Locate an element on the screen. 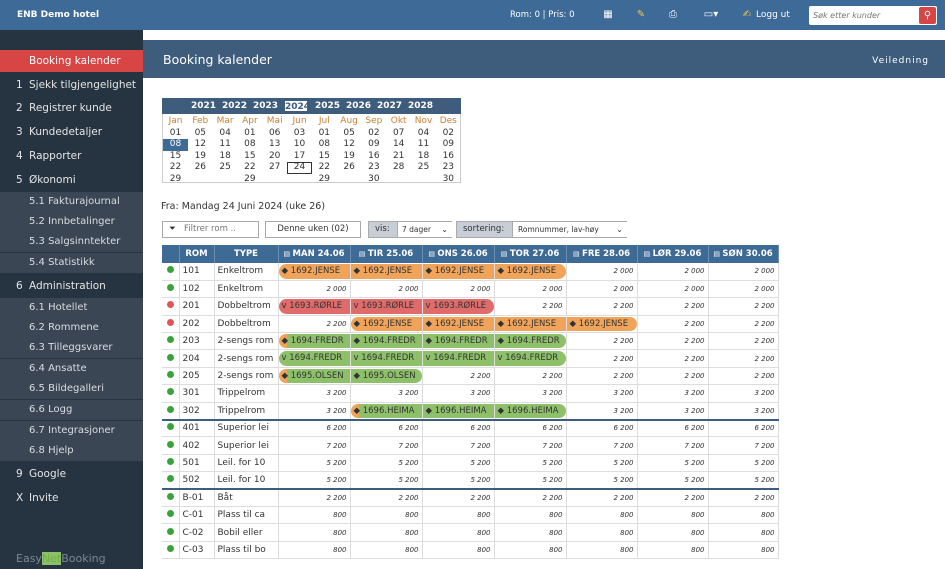 The image size is (945, 569). booking-bar: ◆ 1694.FREDR is located at coordinates (529, 341).